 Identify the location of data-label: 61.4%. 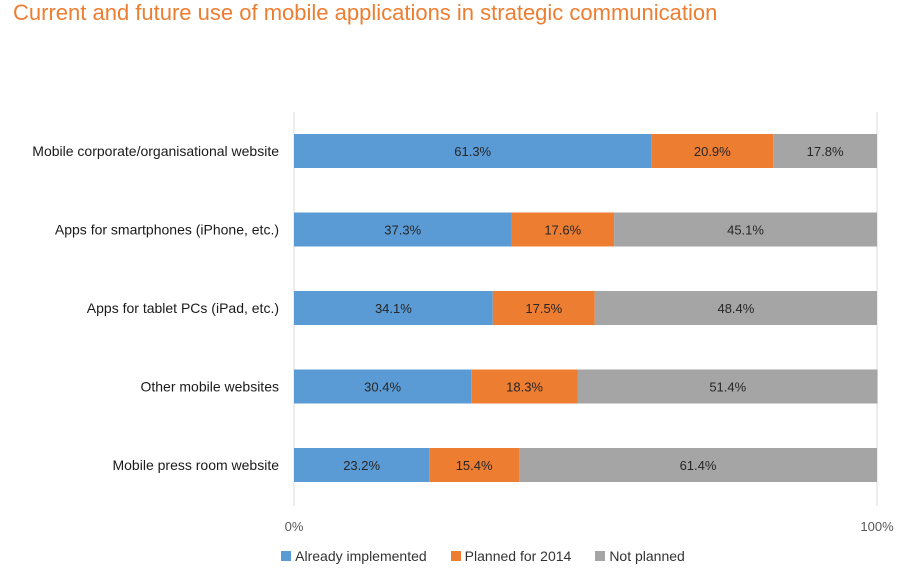
(698, 465).